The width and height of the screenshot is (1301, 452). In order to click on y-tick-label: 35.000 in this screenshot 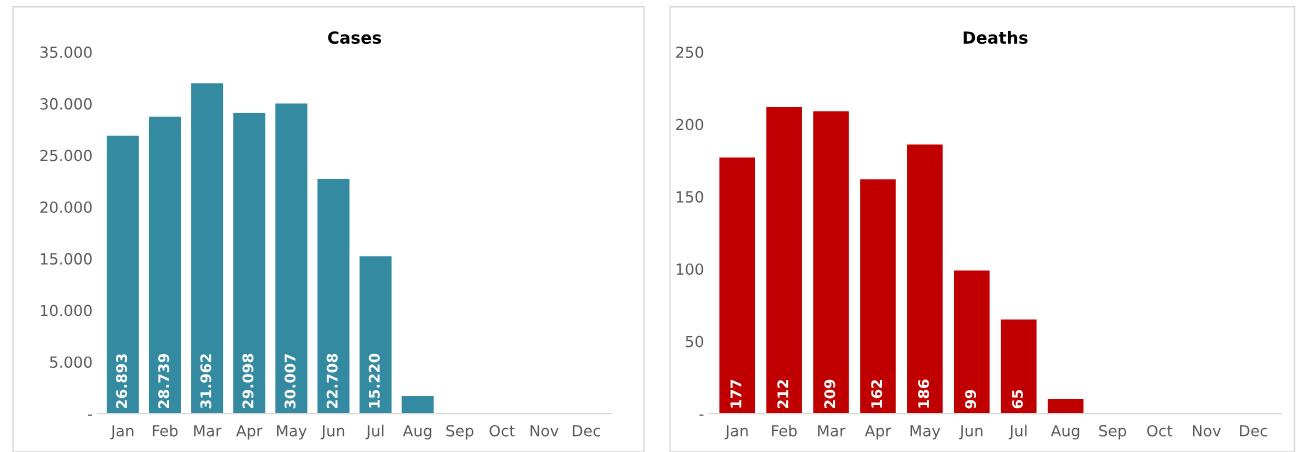, I will do `click(66, 52)`.